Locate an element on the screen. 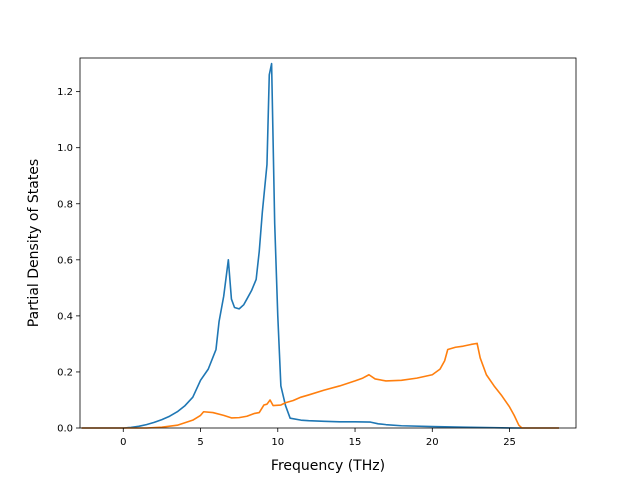 The width and height of the screenshot is (640, 480). y-tick-label: 0.4 is located at coordinates (65, 316).